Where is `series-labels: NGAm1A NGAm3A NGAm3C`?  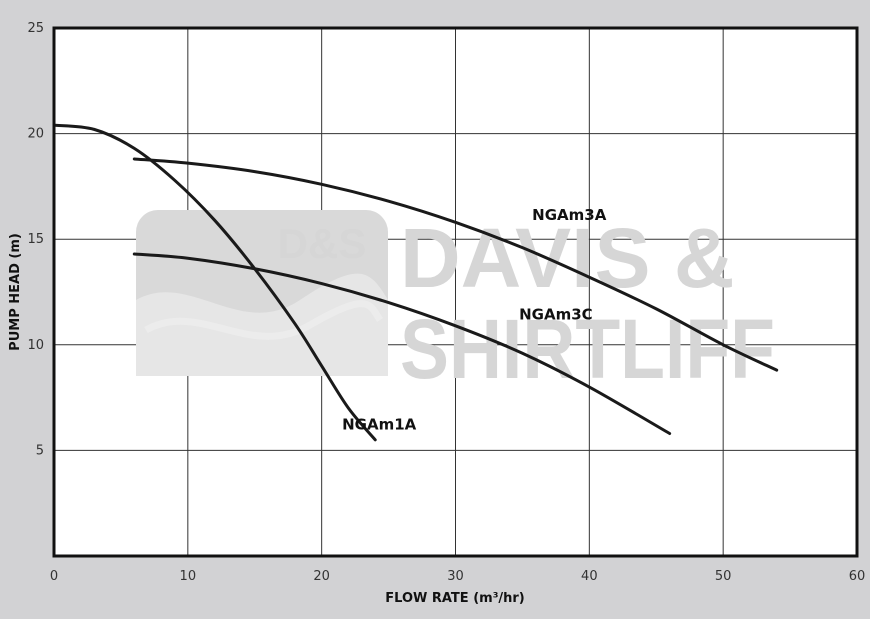
series-labels: NGAm1A NGAm3A NGAm3C is located at coordinates (474, 319).